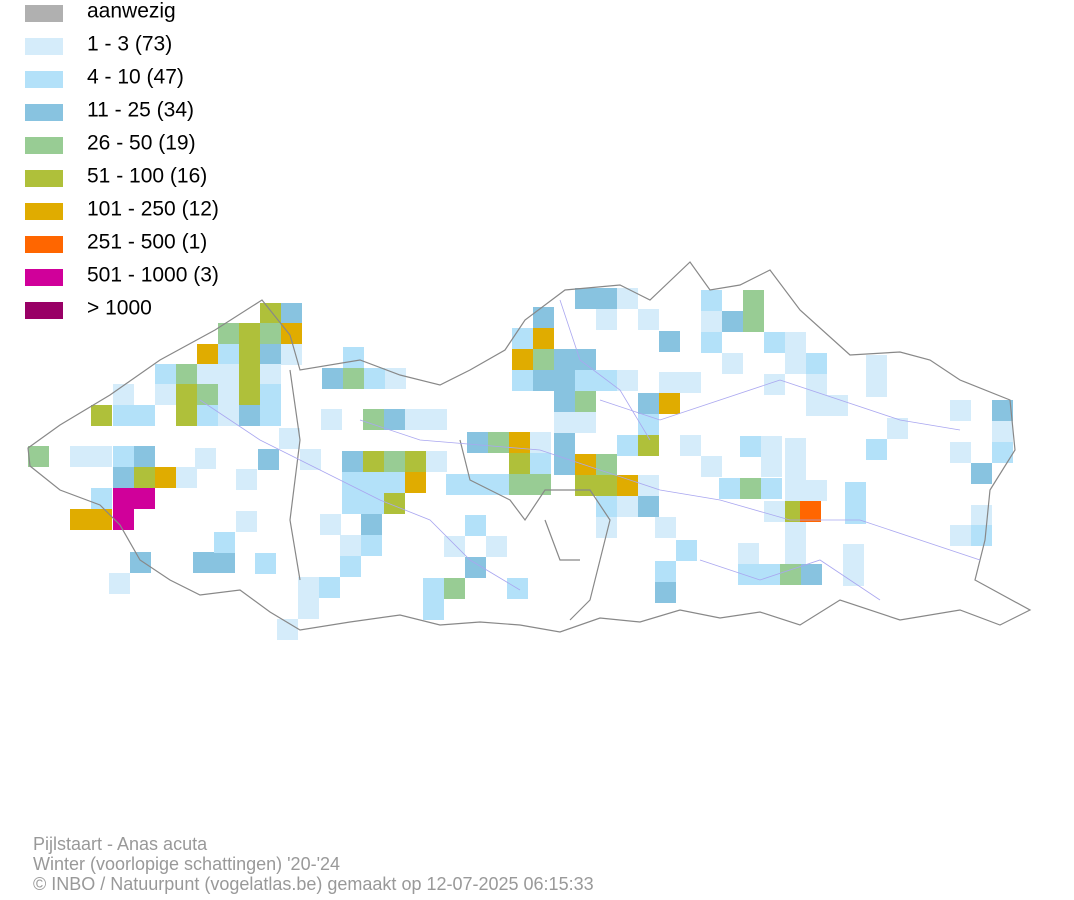 The width and height of the screenshot is (1074, 900). What do you see at coordinates (147, 176) in the screenshot?
I see `legend-label: 51 - 100 (16)` at bounding box center [147, 176].